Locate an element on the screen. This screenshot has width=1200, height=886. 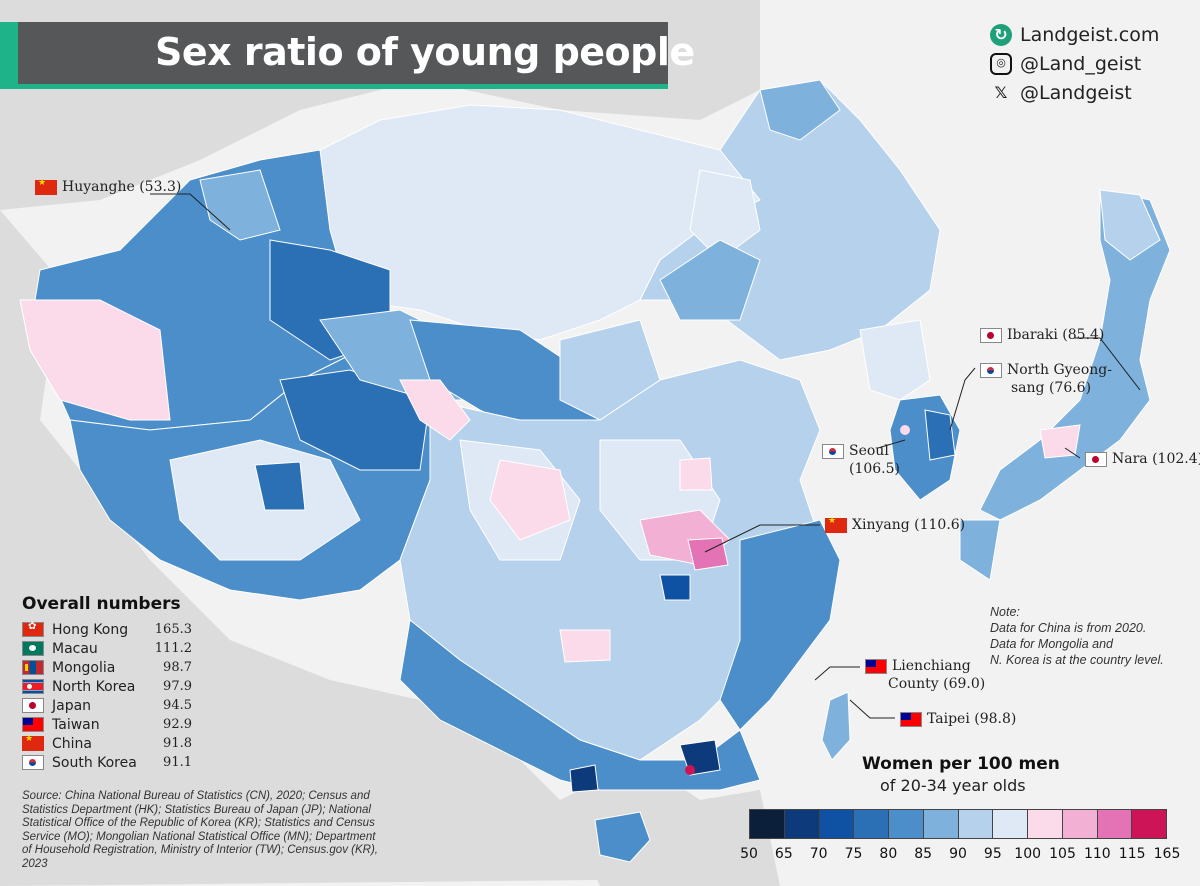
callout-label-2: sang (76.6) is located at coordinates (1051, 388).